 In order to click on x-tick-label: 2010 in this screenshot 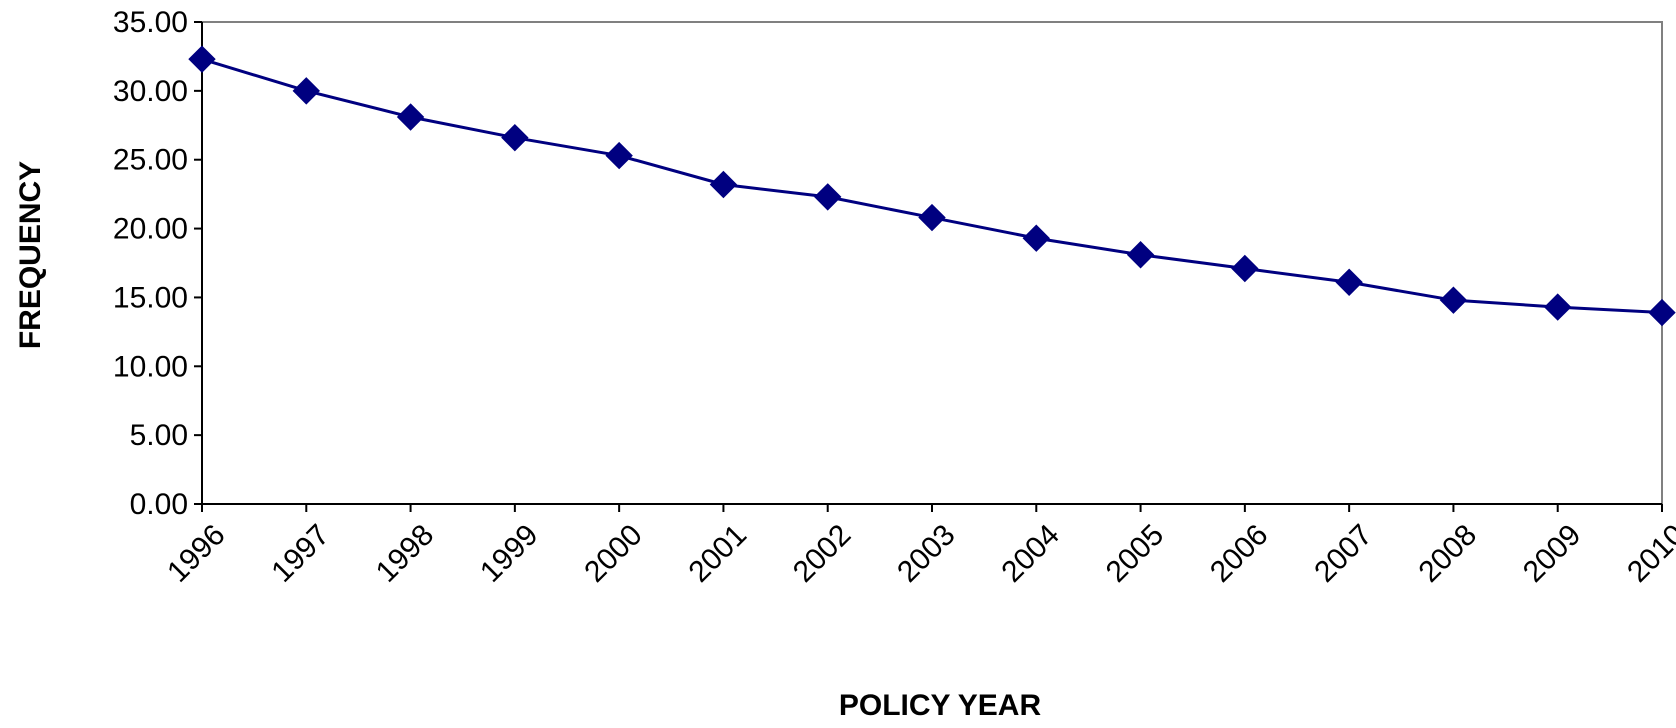, I will do `click(1648, 553)`.